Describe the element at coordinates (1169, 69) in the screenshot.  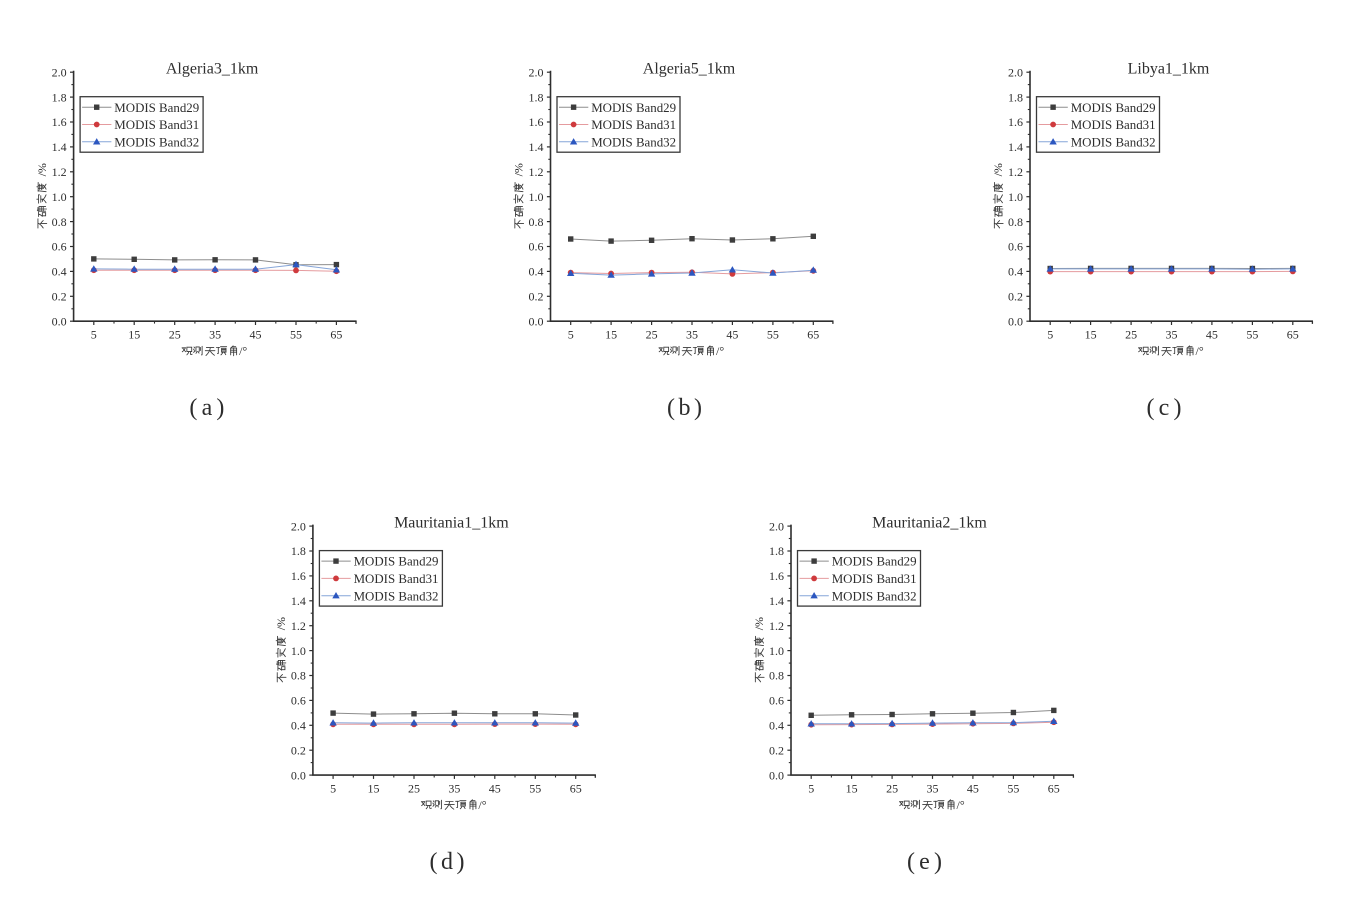
I see `svg-text: Libya1_1km` at that location.